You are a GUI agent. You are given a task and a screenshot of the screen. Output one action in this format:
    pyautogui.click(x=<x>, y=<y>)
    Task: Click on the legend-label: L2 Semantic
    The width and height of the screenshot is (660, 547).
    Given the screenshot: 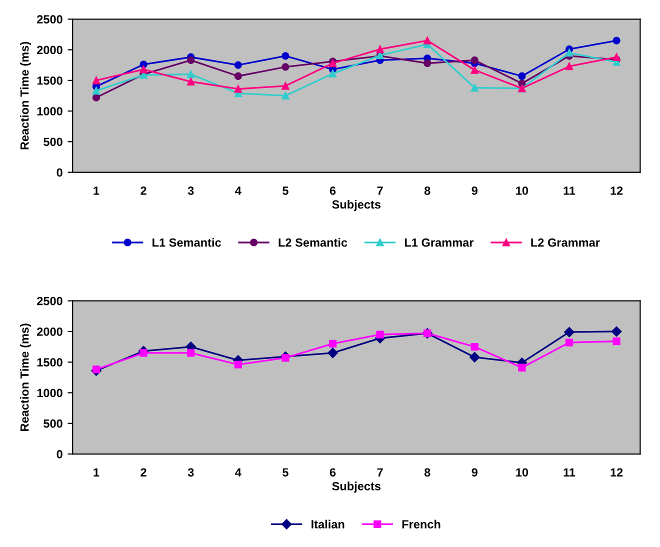 What is the action you would take?
    pyautogui.click(x=313, y=242)
    